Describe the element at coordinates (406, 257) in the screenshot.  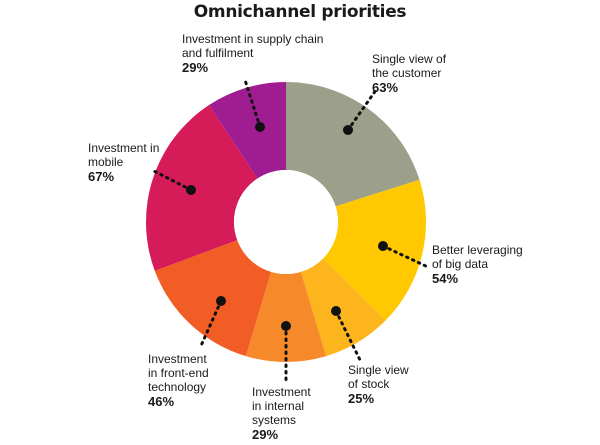
I see `leader-line-bigdata` at that location.